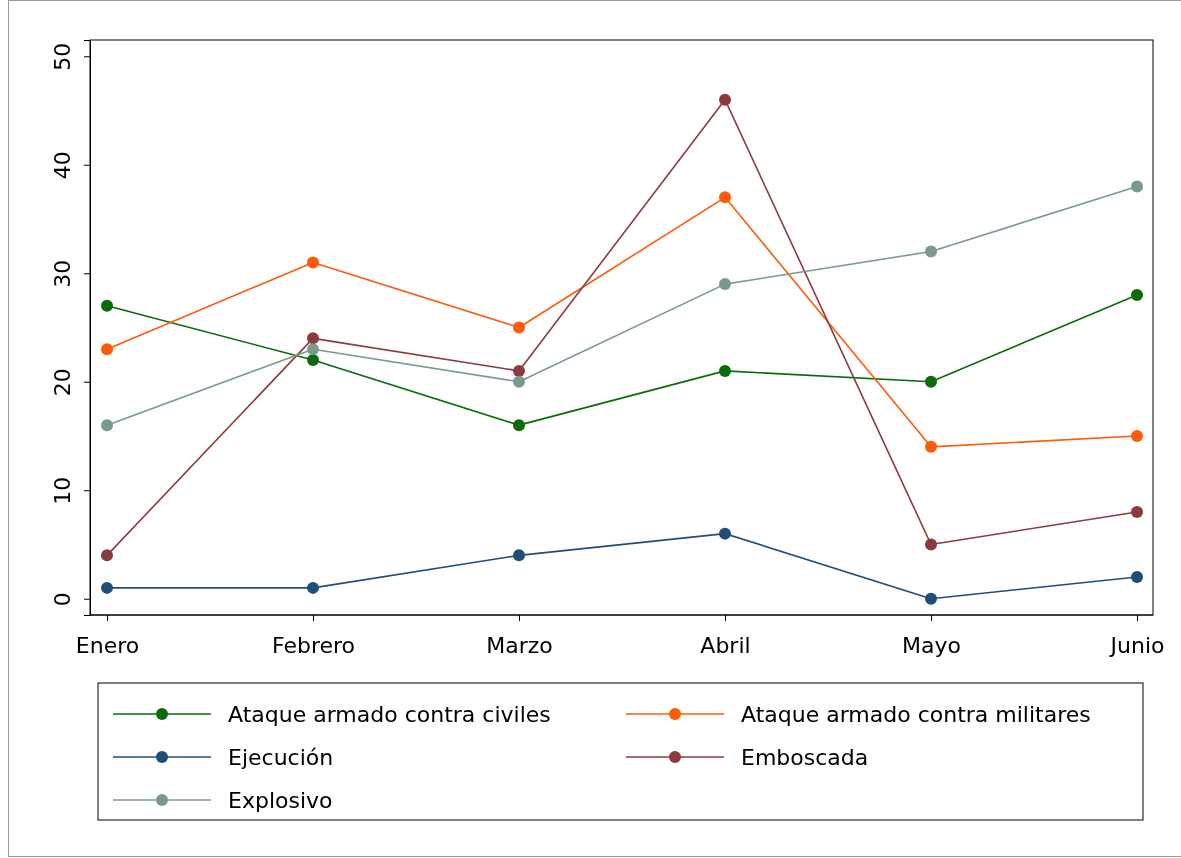 The image size is (1181, 858). Describe the element at coordinates (62, 382) in the screenshot. I see `y-tick-label: 20` at that location.